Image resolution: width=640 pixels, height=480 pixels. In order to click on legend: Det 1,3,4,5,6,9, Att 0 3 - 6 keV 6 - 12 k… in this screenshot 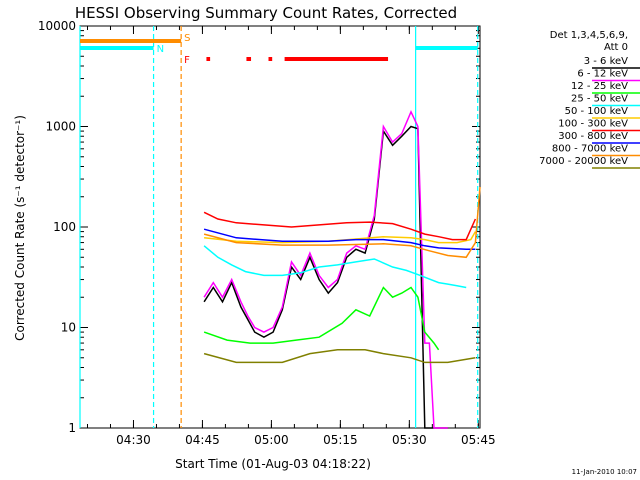, I will do `click(589, 99)`.